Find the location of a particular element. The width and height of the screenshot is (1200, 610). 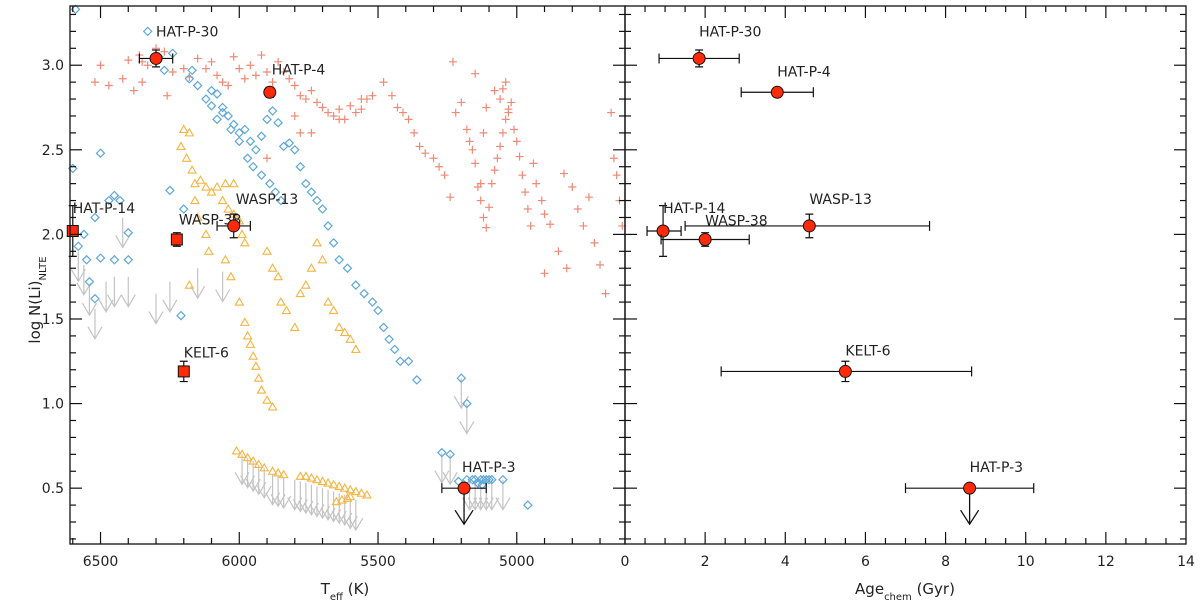

target-hat-p-14: HAT-P-14 is located at coordinates (685, 229).